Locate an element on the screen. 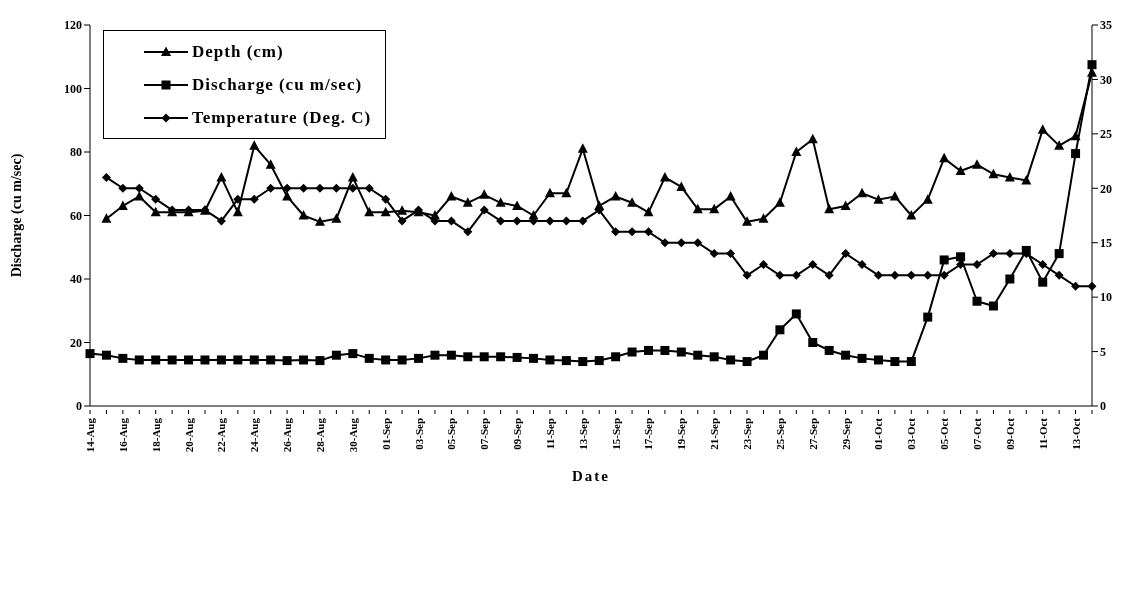 This screenshot has height=598, width=1136. legend-label: Temperature (Deg. C) is located at coordinates (282, 117).